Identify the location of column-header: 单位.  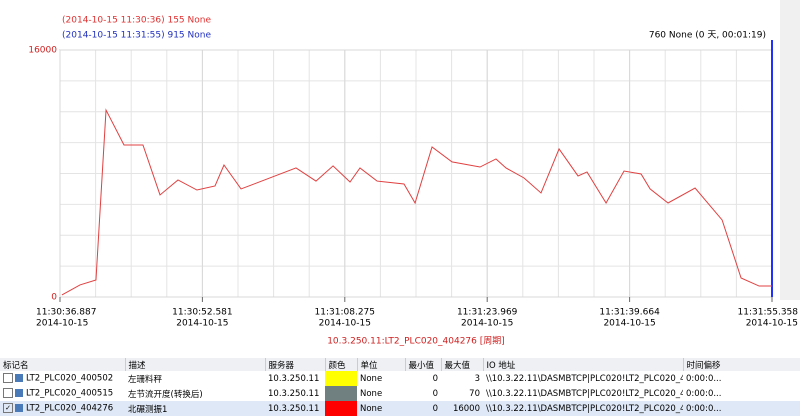
(381, 364).